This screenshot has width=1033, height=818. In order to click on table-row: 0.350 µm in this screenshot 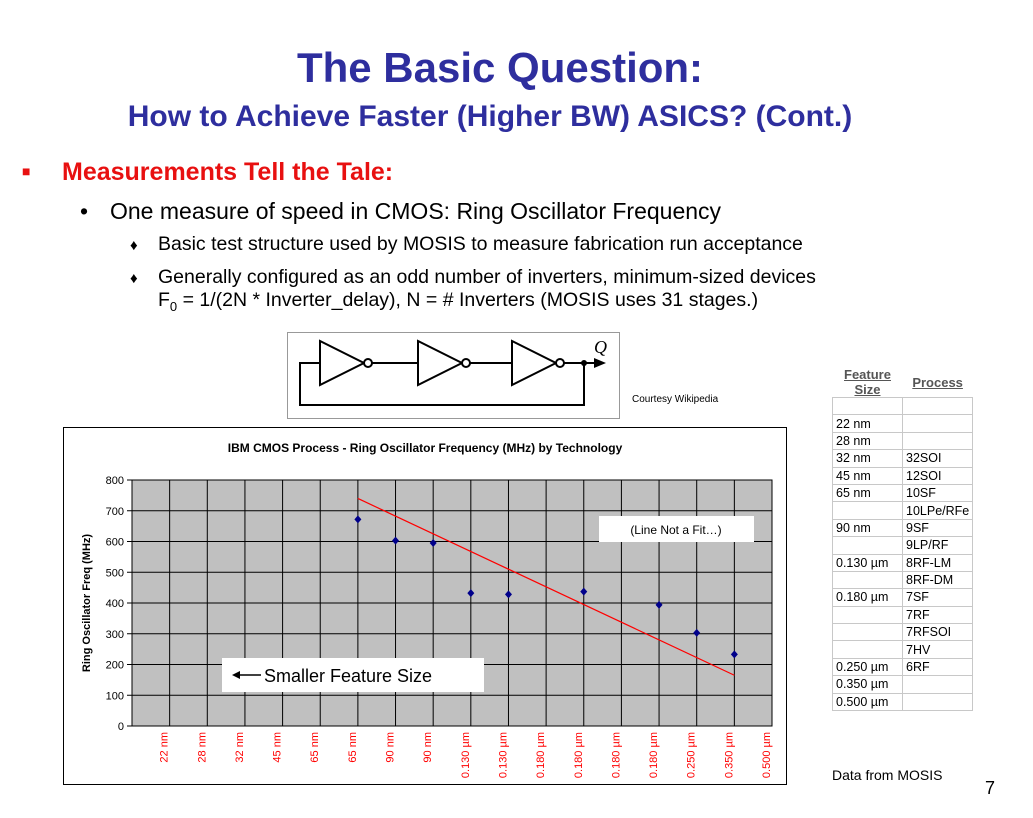, I will do `click(903, 684)`.